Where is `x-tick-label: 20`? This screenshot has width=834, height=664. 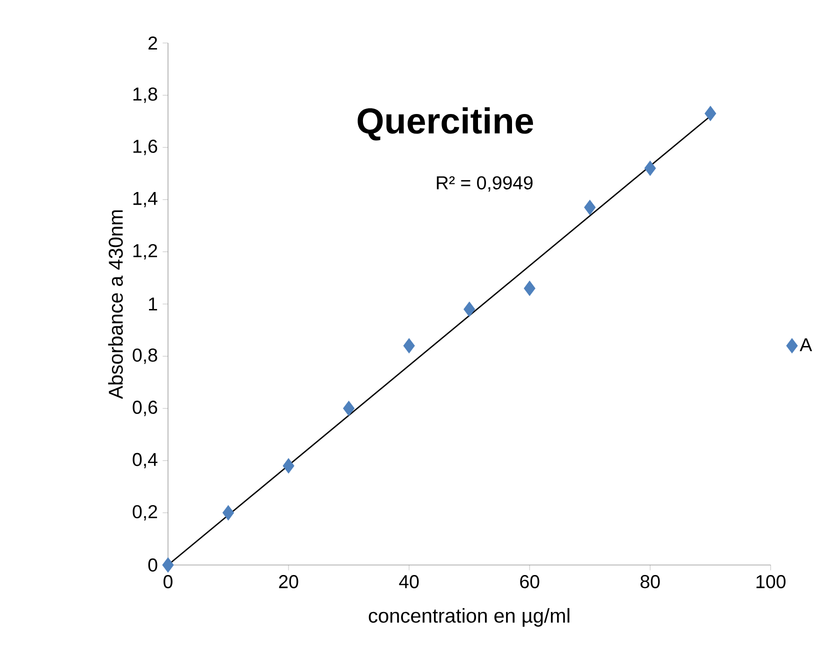
x-tick-label: 20 is located at coordinates (288, 581).